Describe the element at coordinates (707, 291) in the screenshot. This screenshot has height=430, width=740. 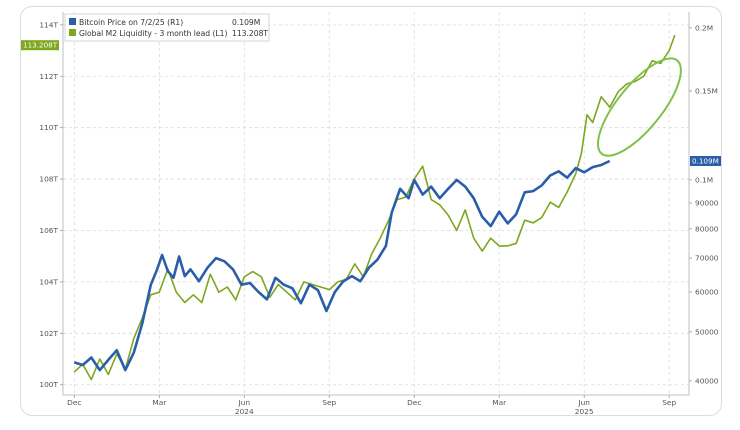
I see `right-tick-label-2: 60000` at that location.